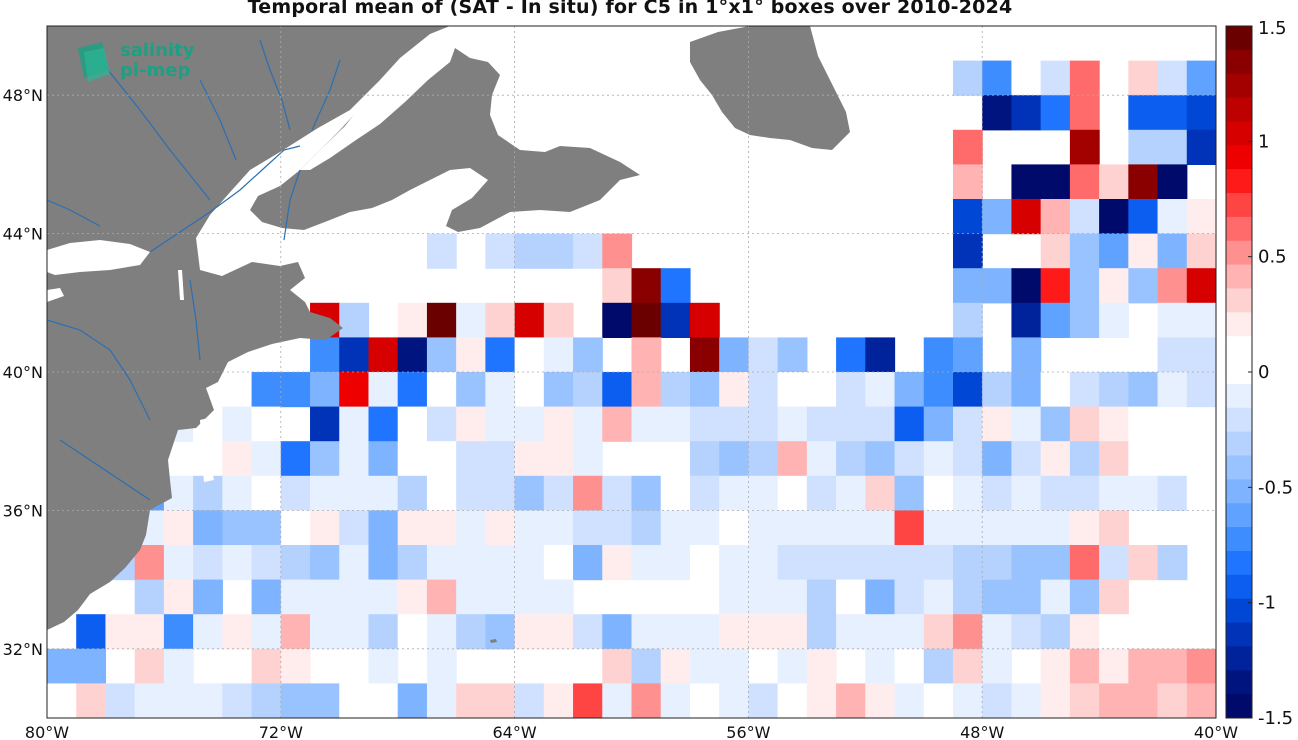  Describe the element at coordinates (98, 257) in the screenshot. I see `lake-ontario` at that location.